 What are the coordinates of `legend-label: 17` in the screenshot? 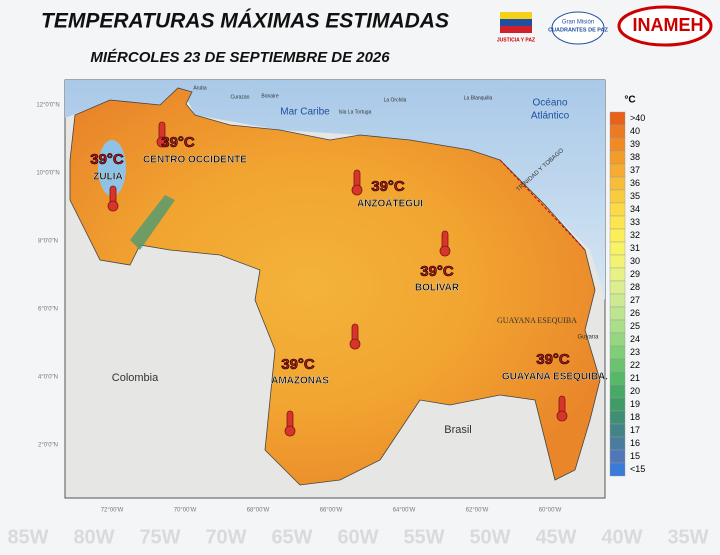 It's located at (635, 430).